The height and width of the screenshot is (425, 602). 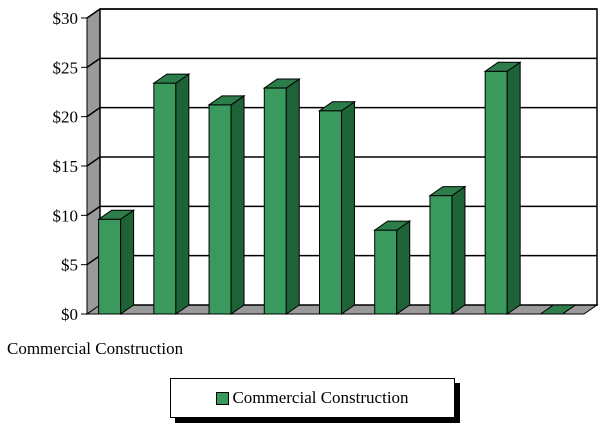 What do you see at coordinates (320, 397) in the screenshot?
I see `legend-label: Commercial Construction` at bounding box center [320, 397].